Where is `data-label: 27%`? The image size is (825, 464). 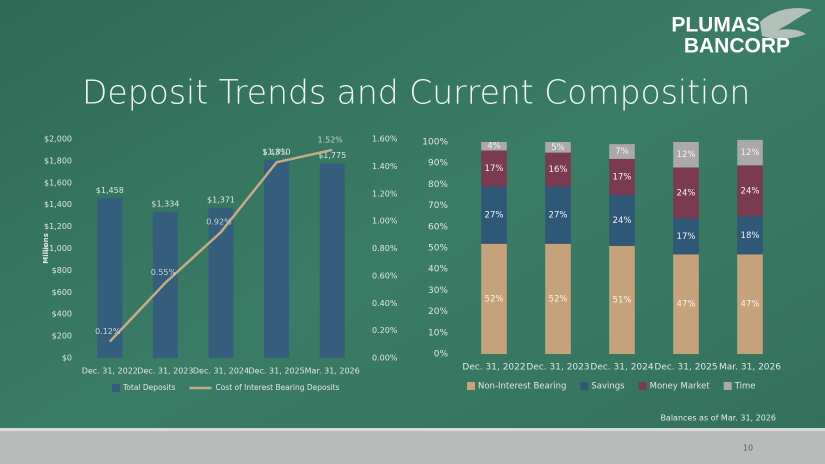 data-label: 27% is located at coordinates (558, 216).